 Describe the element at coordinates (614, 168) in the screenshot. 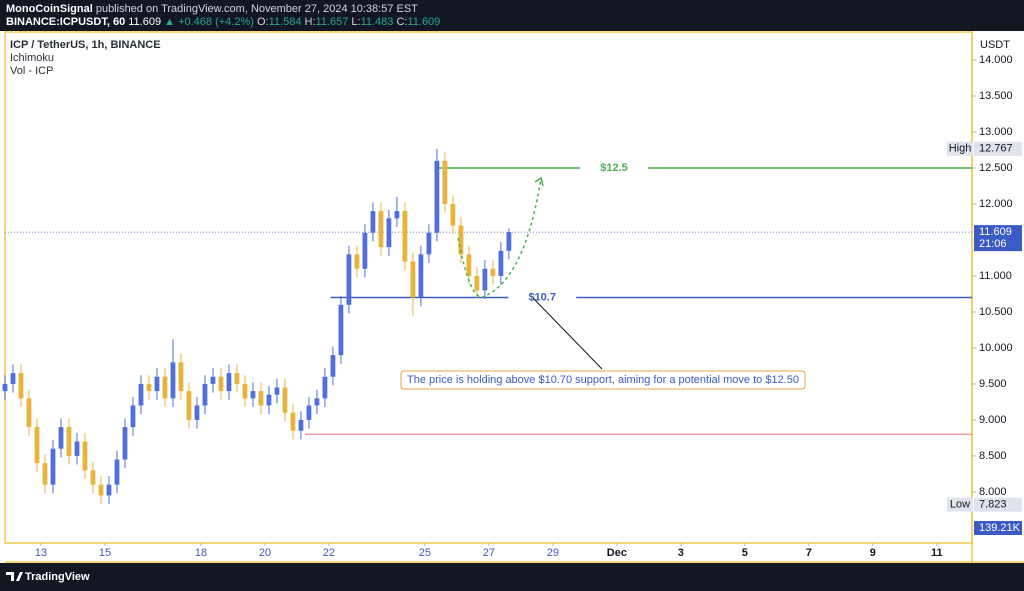

I see `level-label: $12.5` at that location.